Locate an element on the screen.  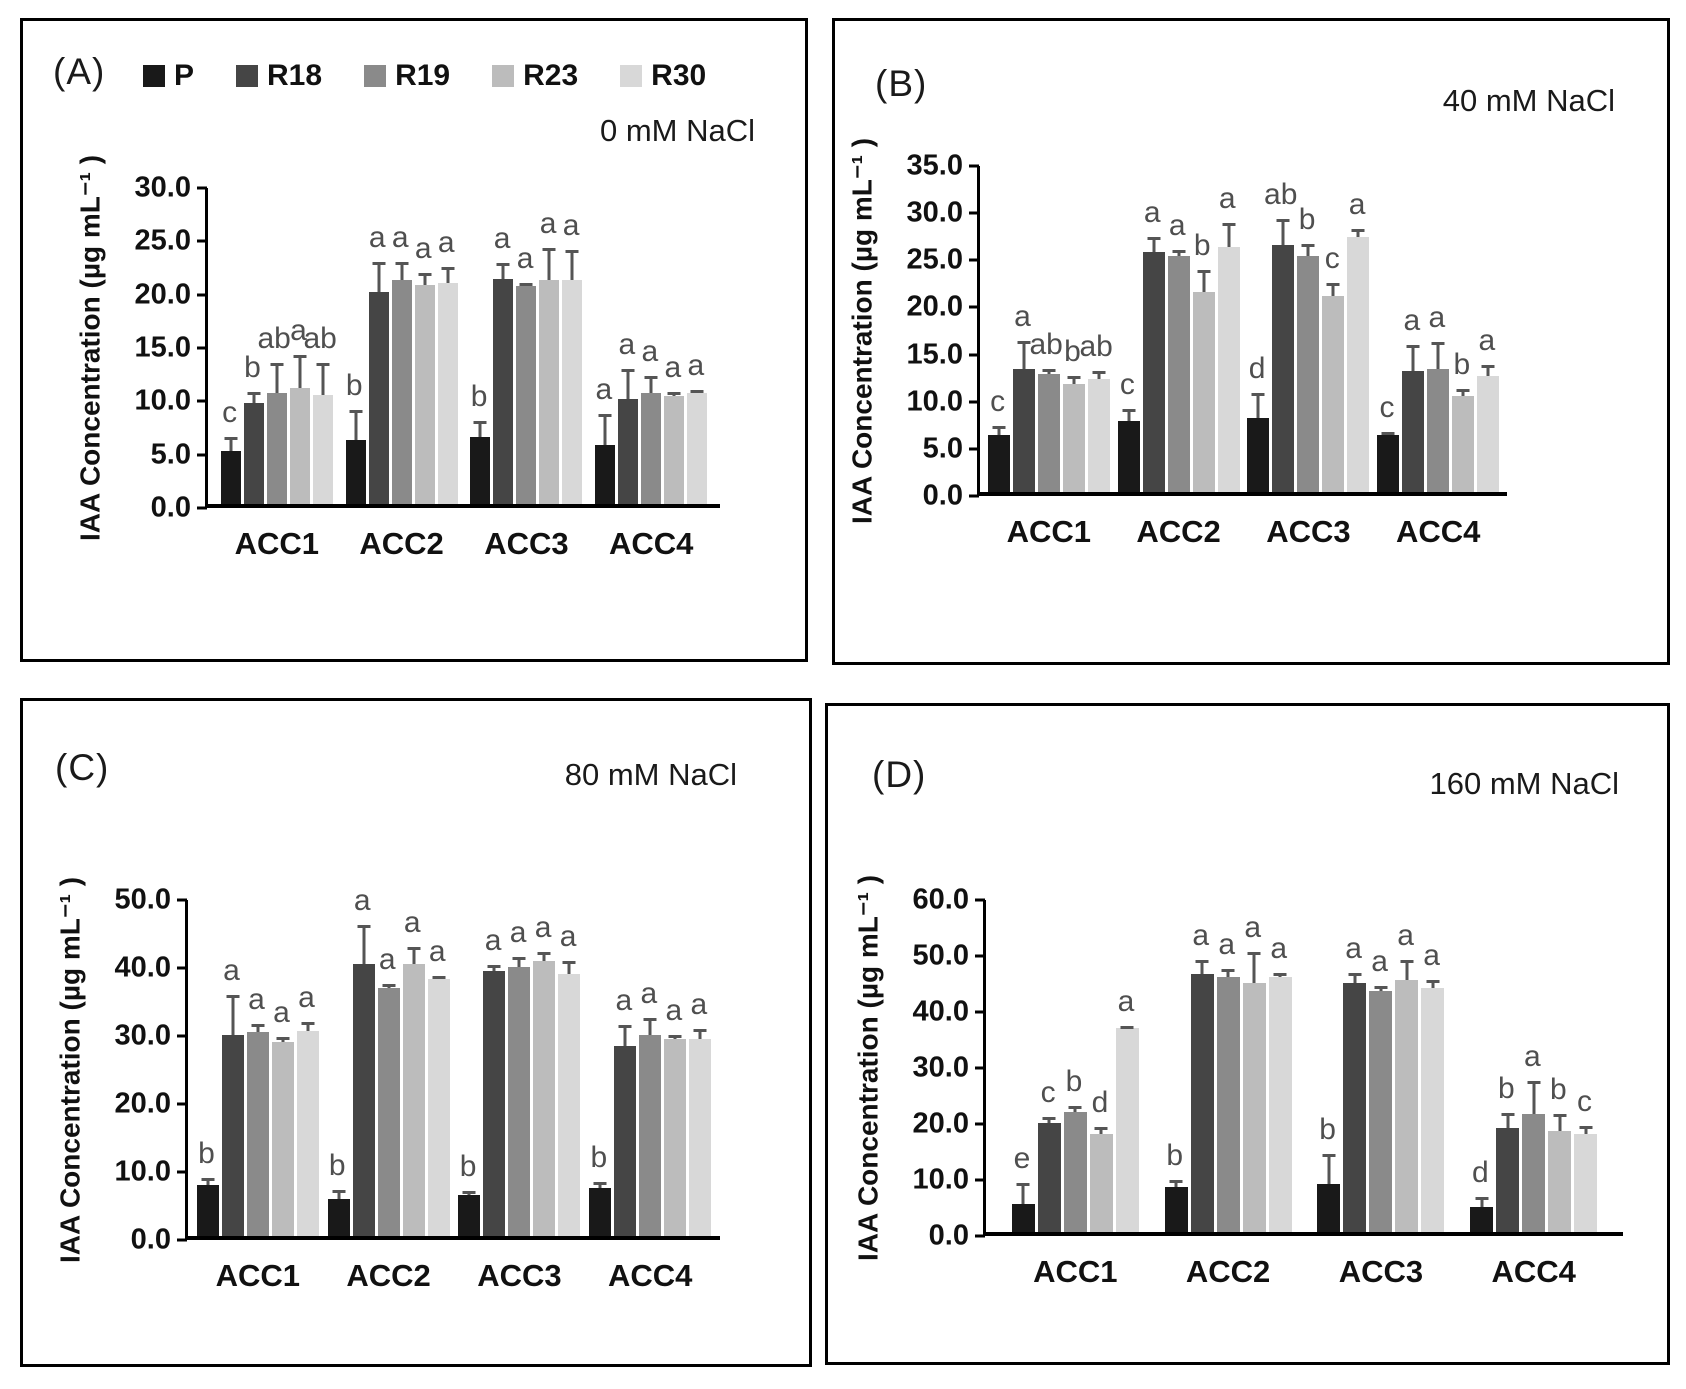
bar-r30-acc3: a is located at coordinates (1433, 1086).